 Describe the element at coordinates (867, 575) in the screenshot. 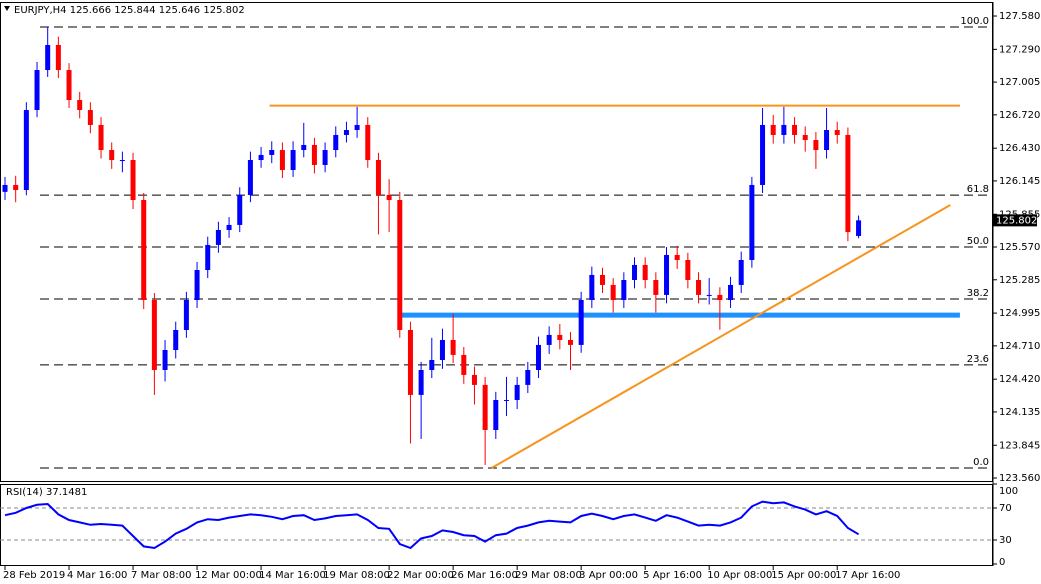

I see `x-tick-label: 17 Apr 16:00` at that location.